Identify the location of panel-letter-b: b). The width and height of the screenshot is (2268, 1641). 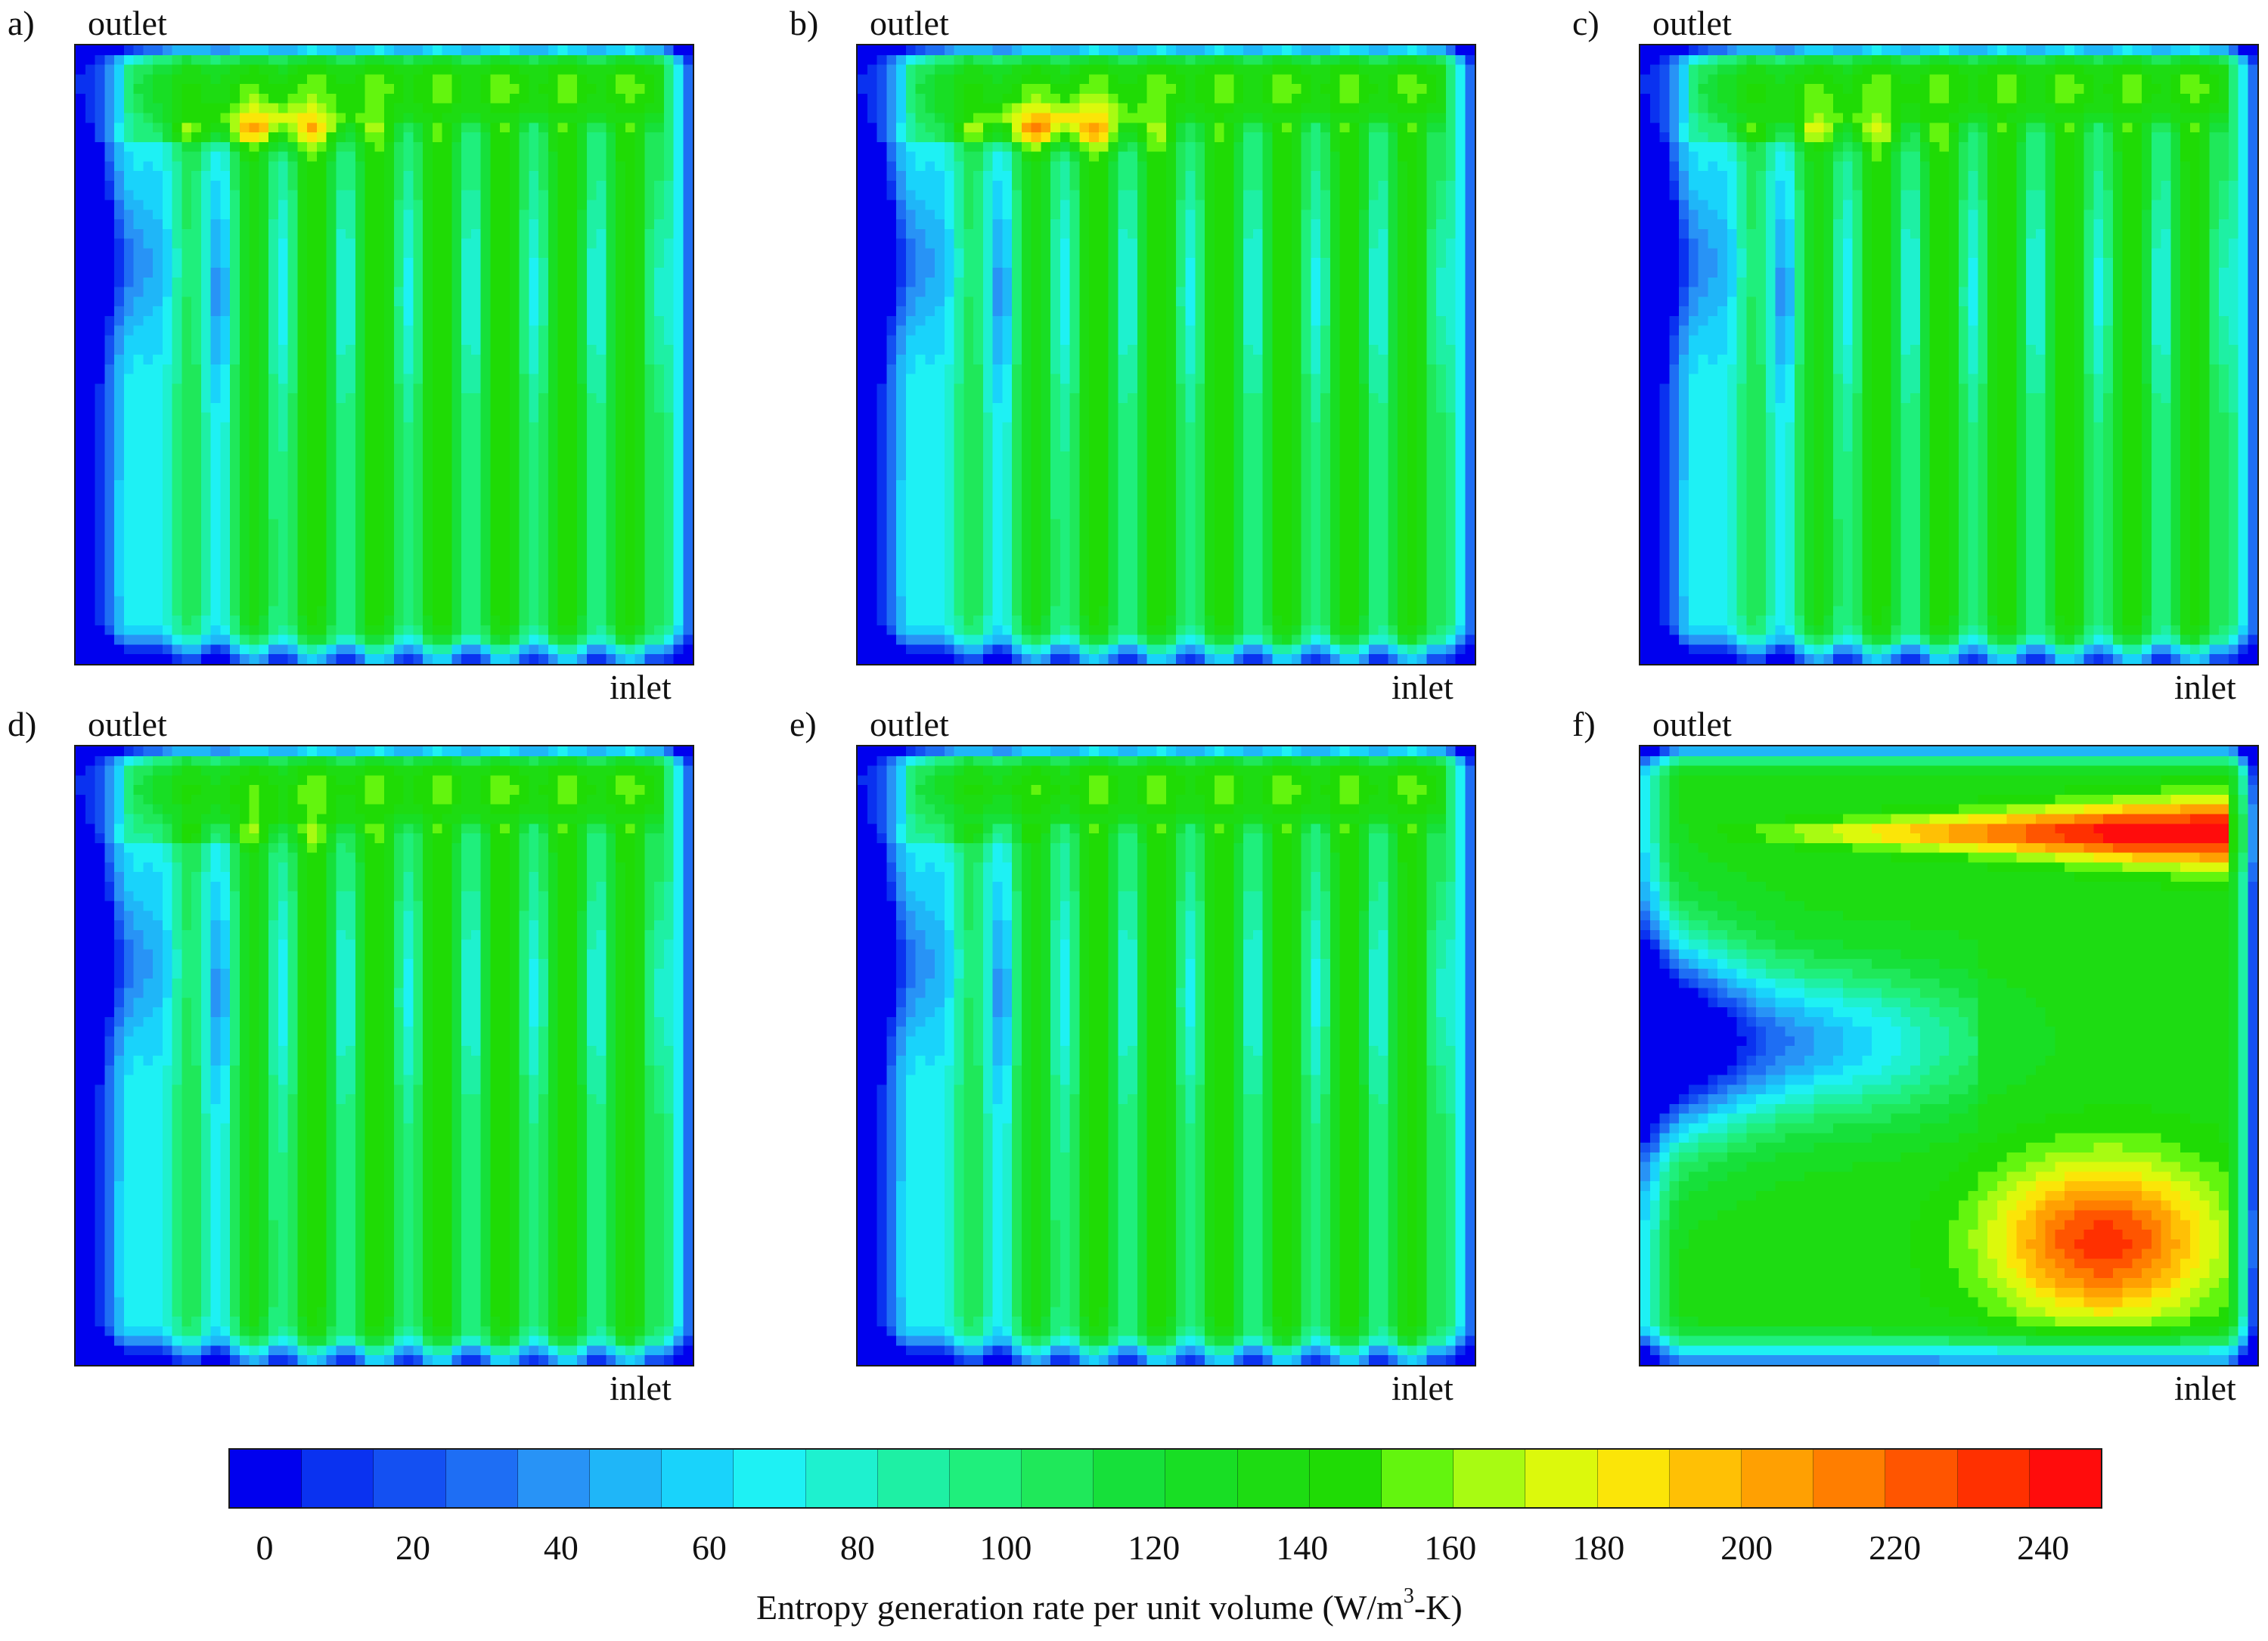
(804, 23).